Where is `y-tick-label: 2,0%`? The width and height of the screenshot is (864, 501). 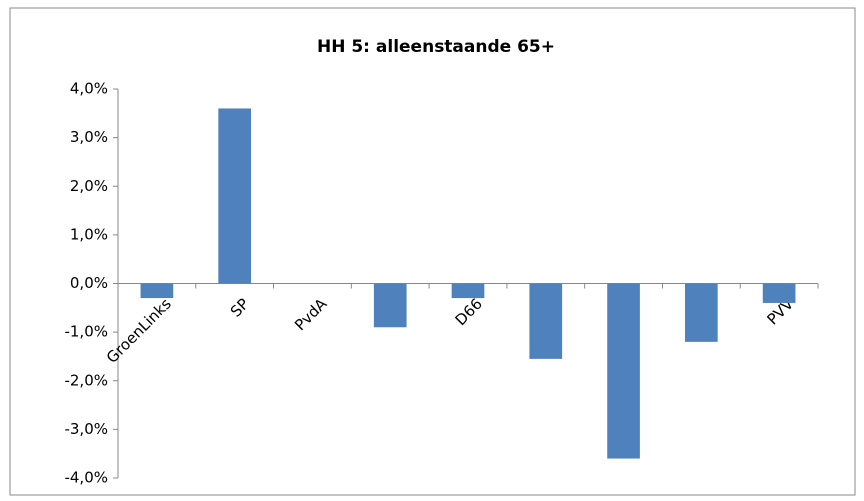 y-tick-label: 2,0% is located at coordinates (89, 186).